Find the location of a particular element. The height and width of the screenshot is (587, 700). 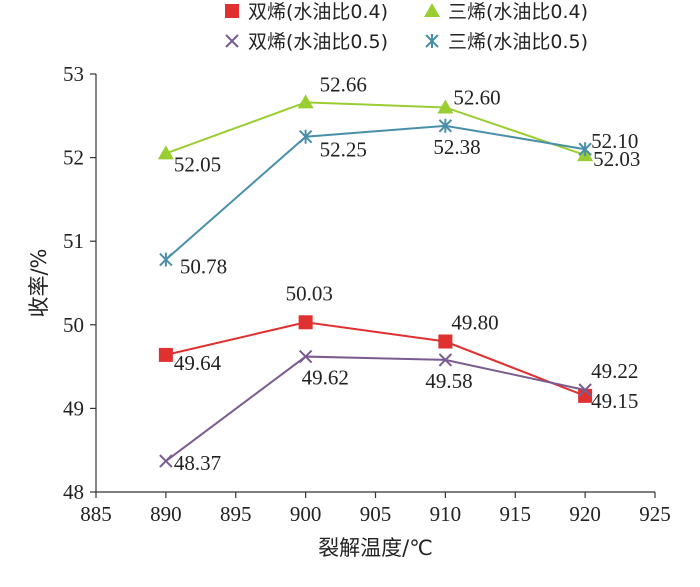

data-label: 52.05 is located at coordinates (197, 164).